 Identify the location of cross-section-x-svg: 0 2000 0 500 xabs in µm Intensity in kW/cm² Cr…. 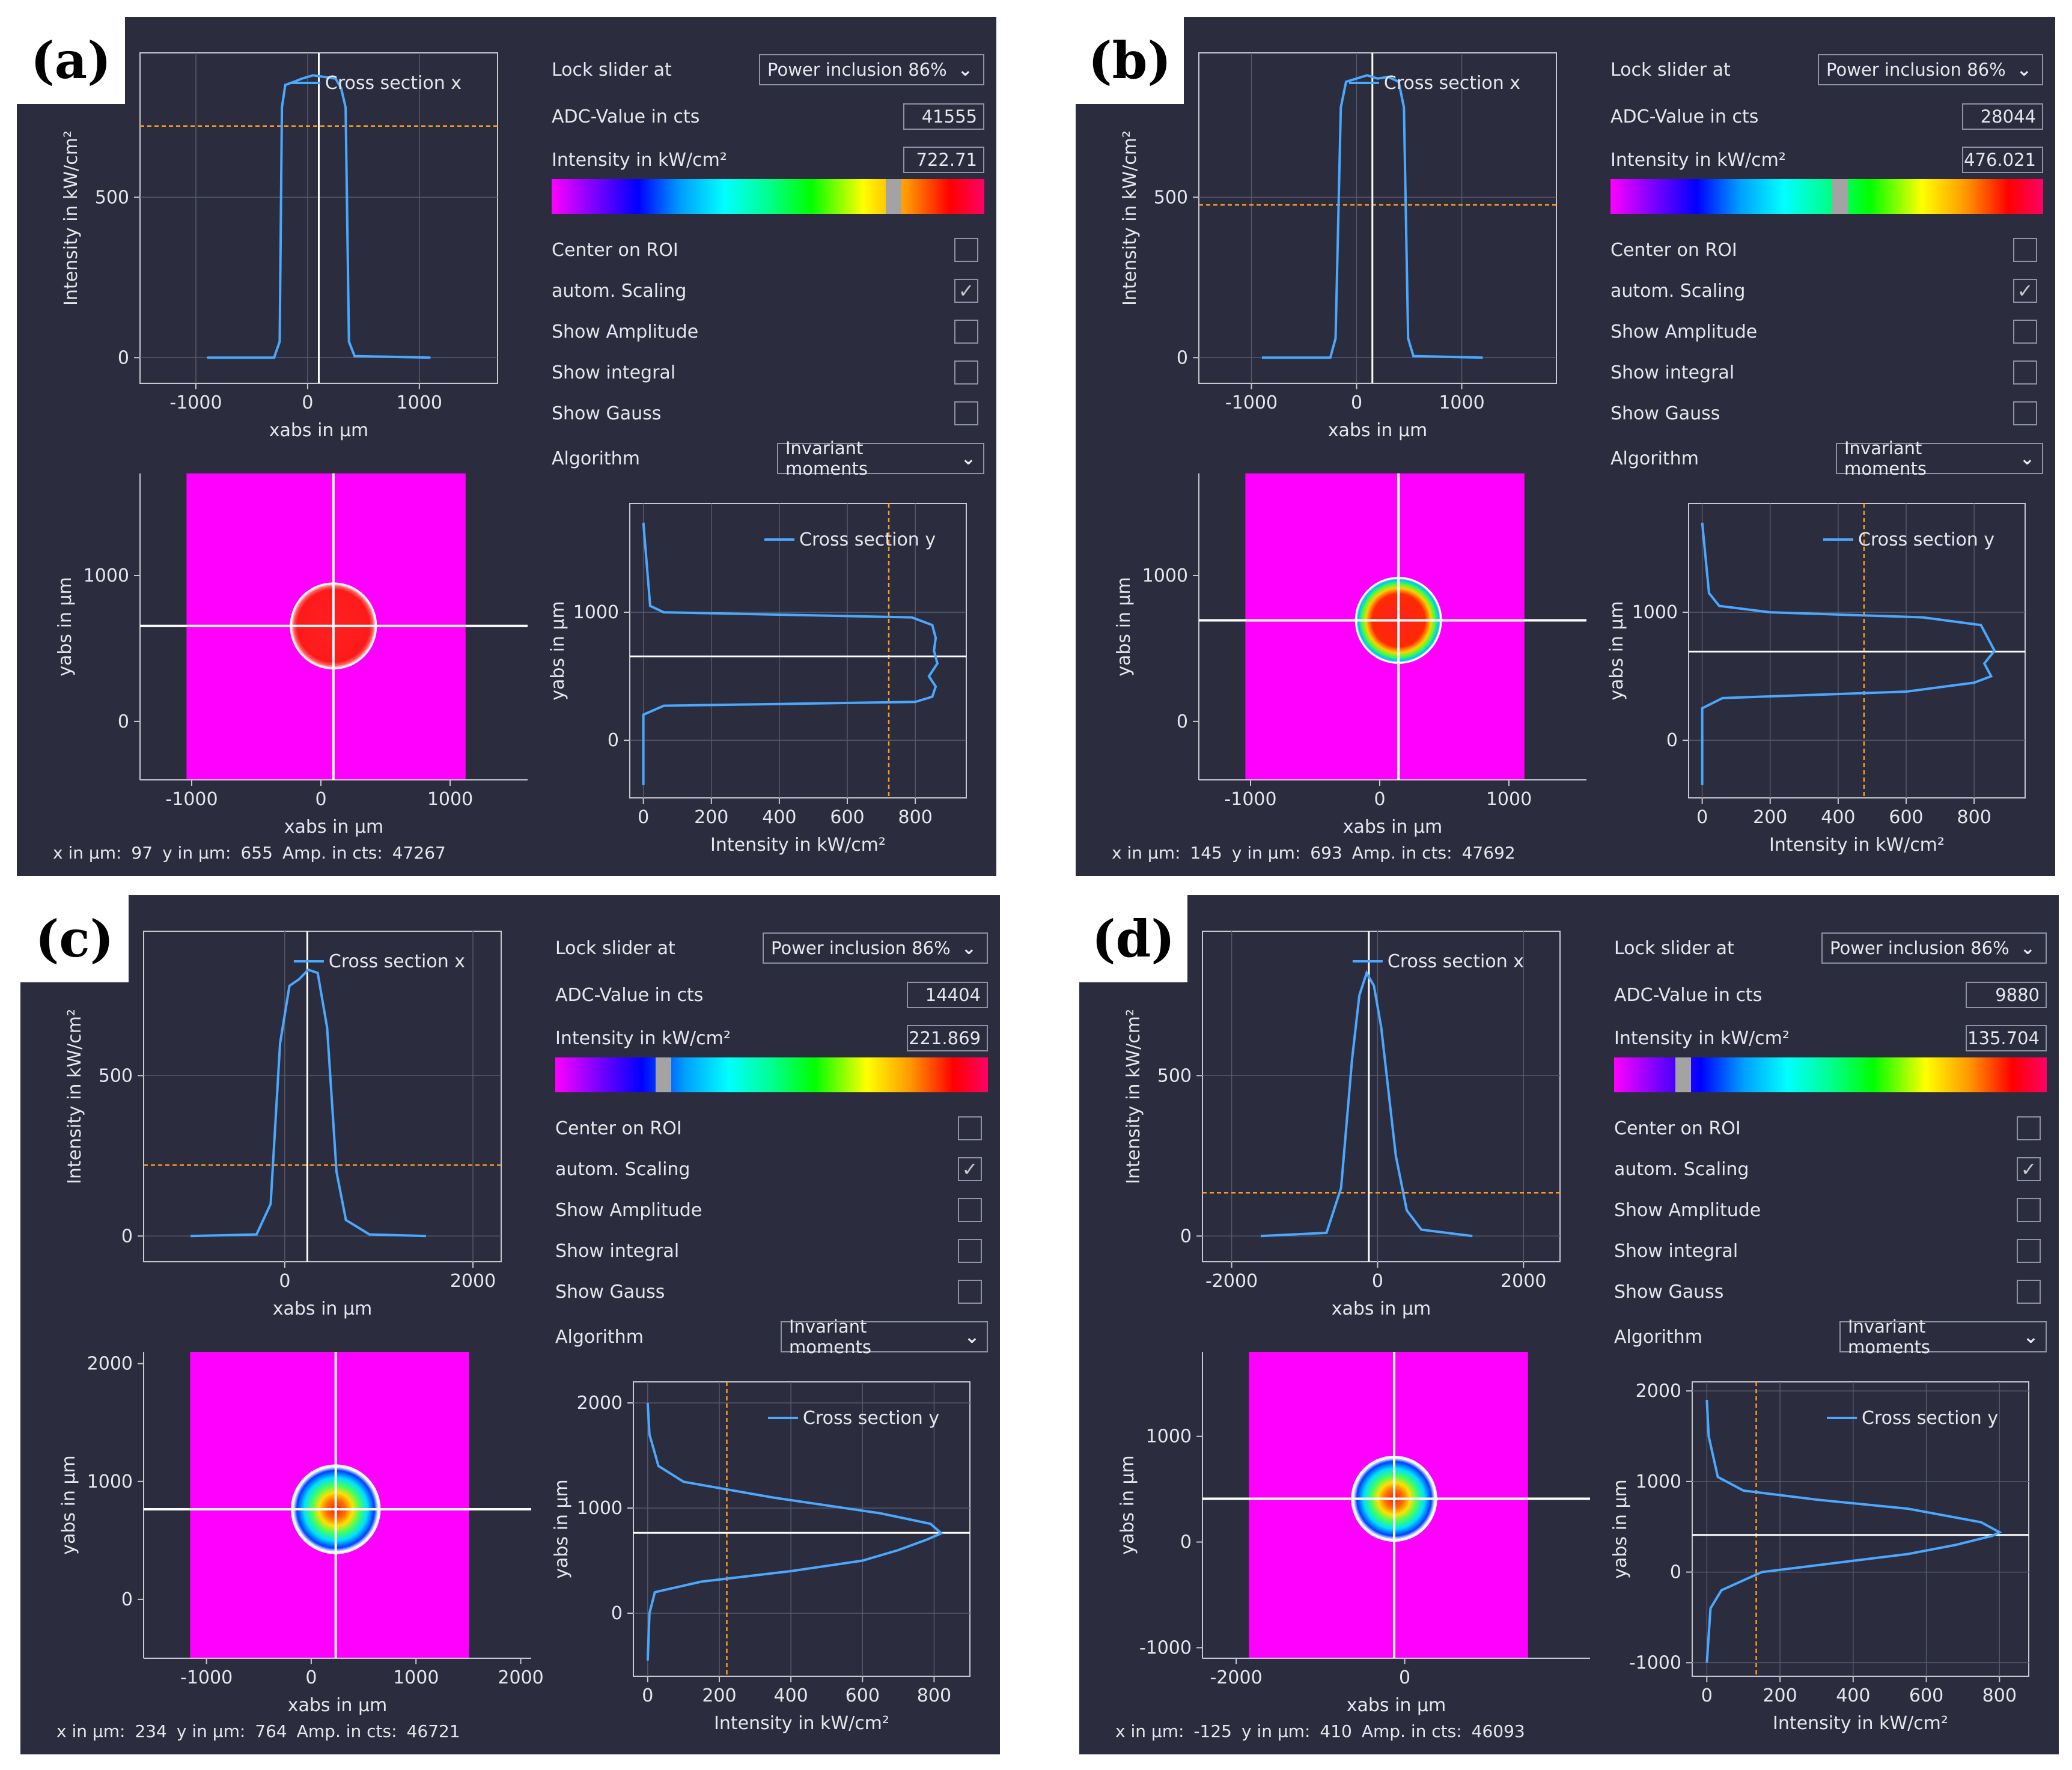
(283, 1125).